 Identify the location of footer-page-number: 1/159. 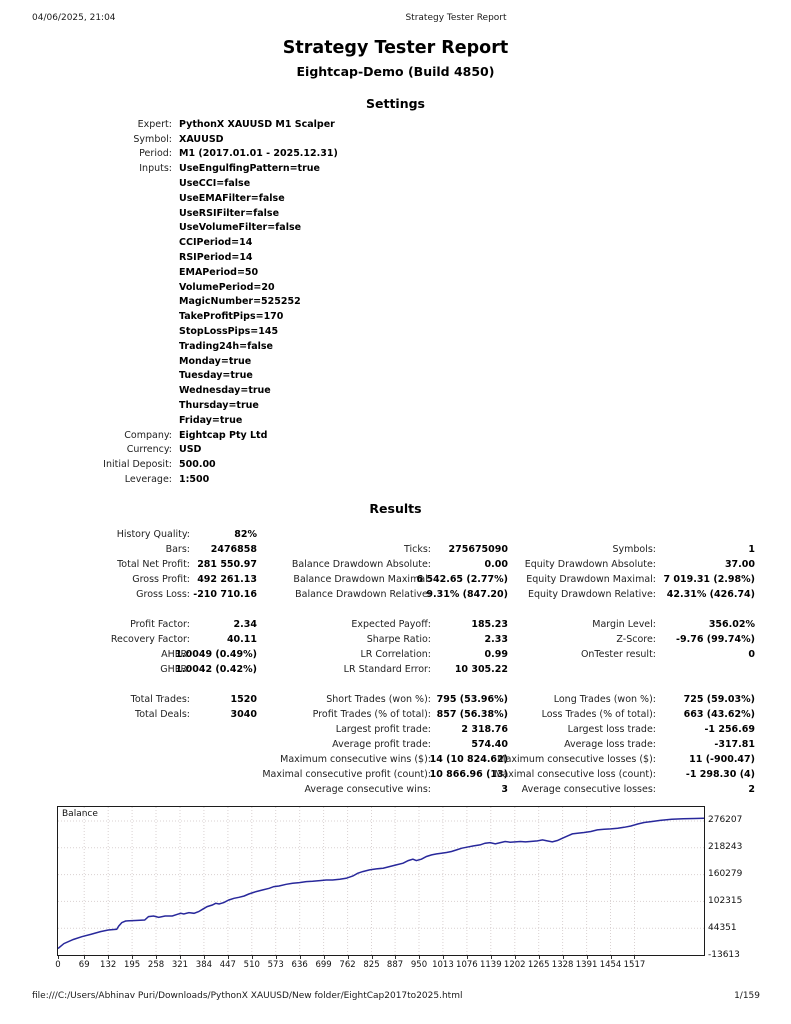
(747, 996).